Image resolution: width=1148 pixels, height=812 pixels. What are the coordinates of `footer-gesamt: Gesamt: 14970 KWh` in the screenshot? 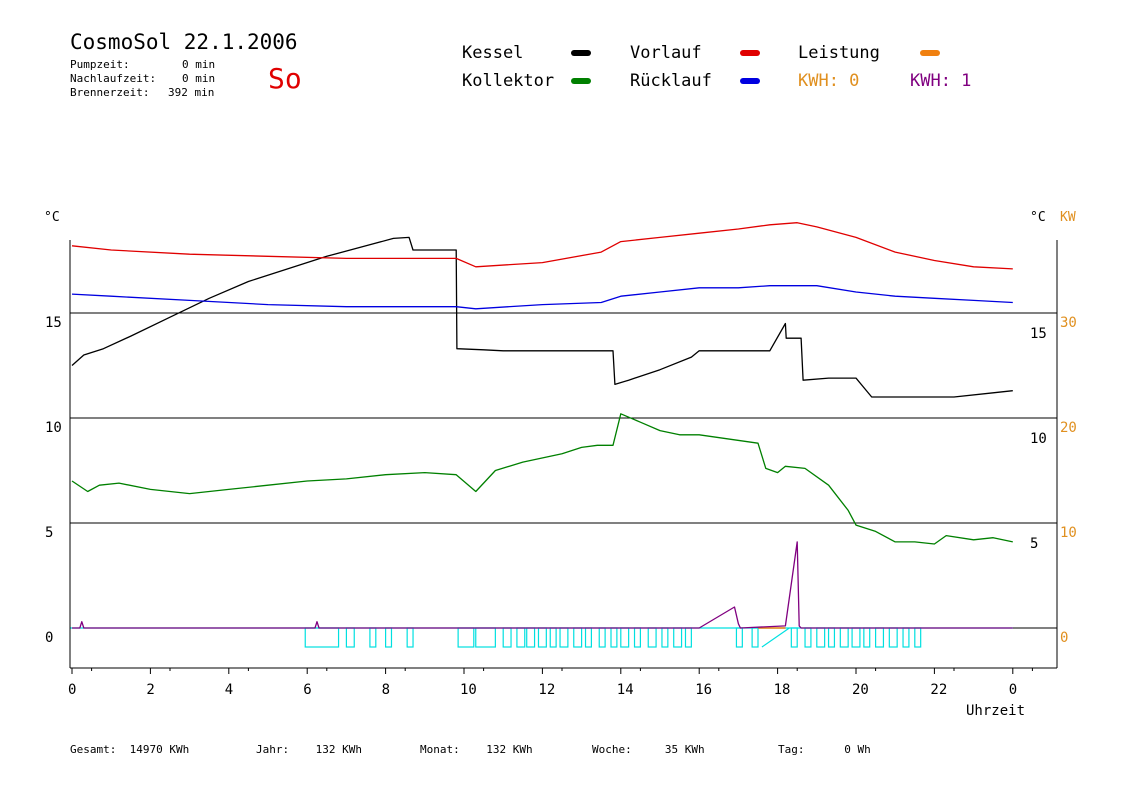 It's located at (130, 749).